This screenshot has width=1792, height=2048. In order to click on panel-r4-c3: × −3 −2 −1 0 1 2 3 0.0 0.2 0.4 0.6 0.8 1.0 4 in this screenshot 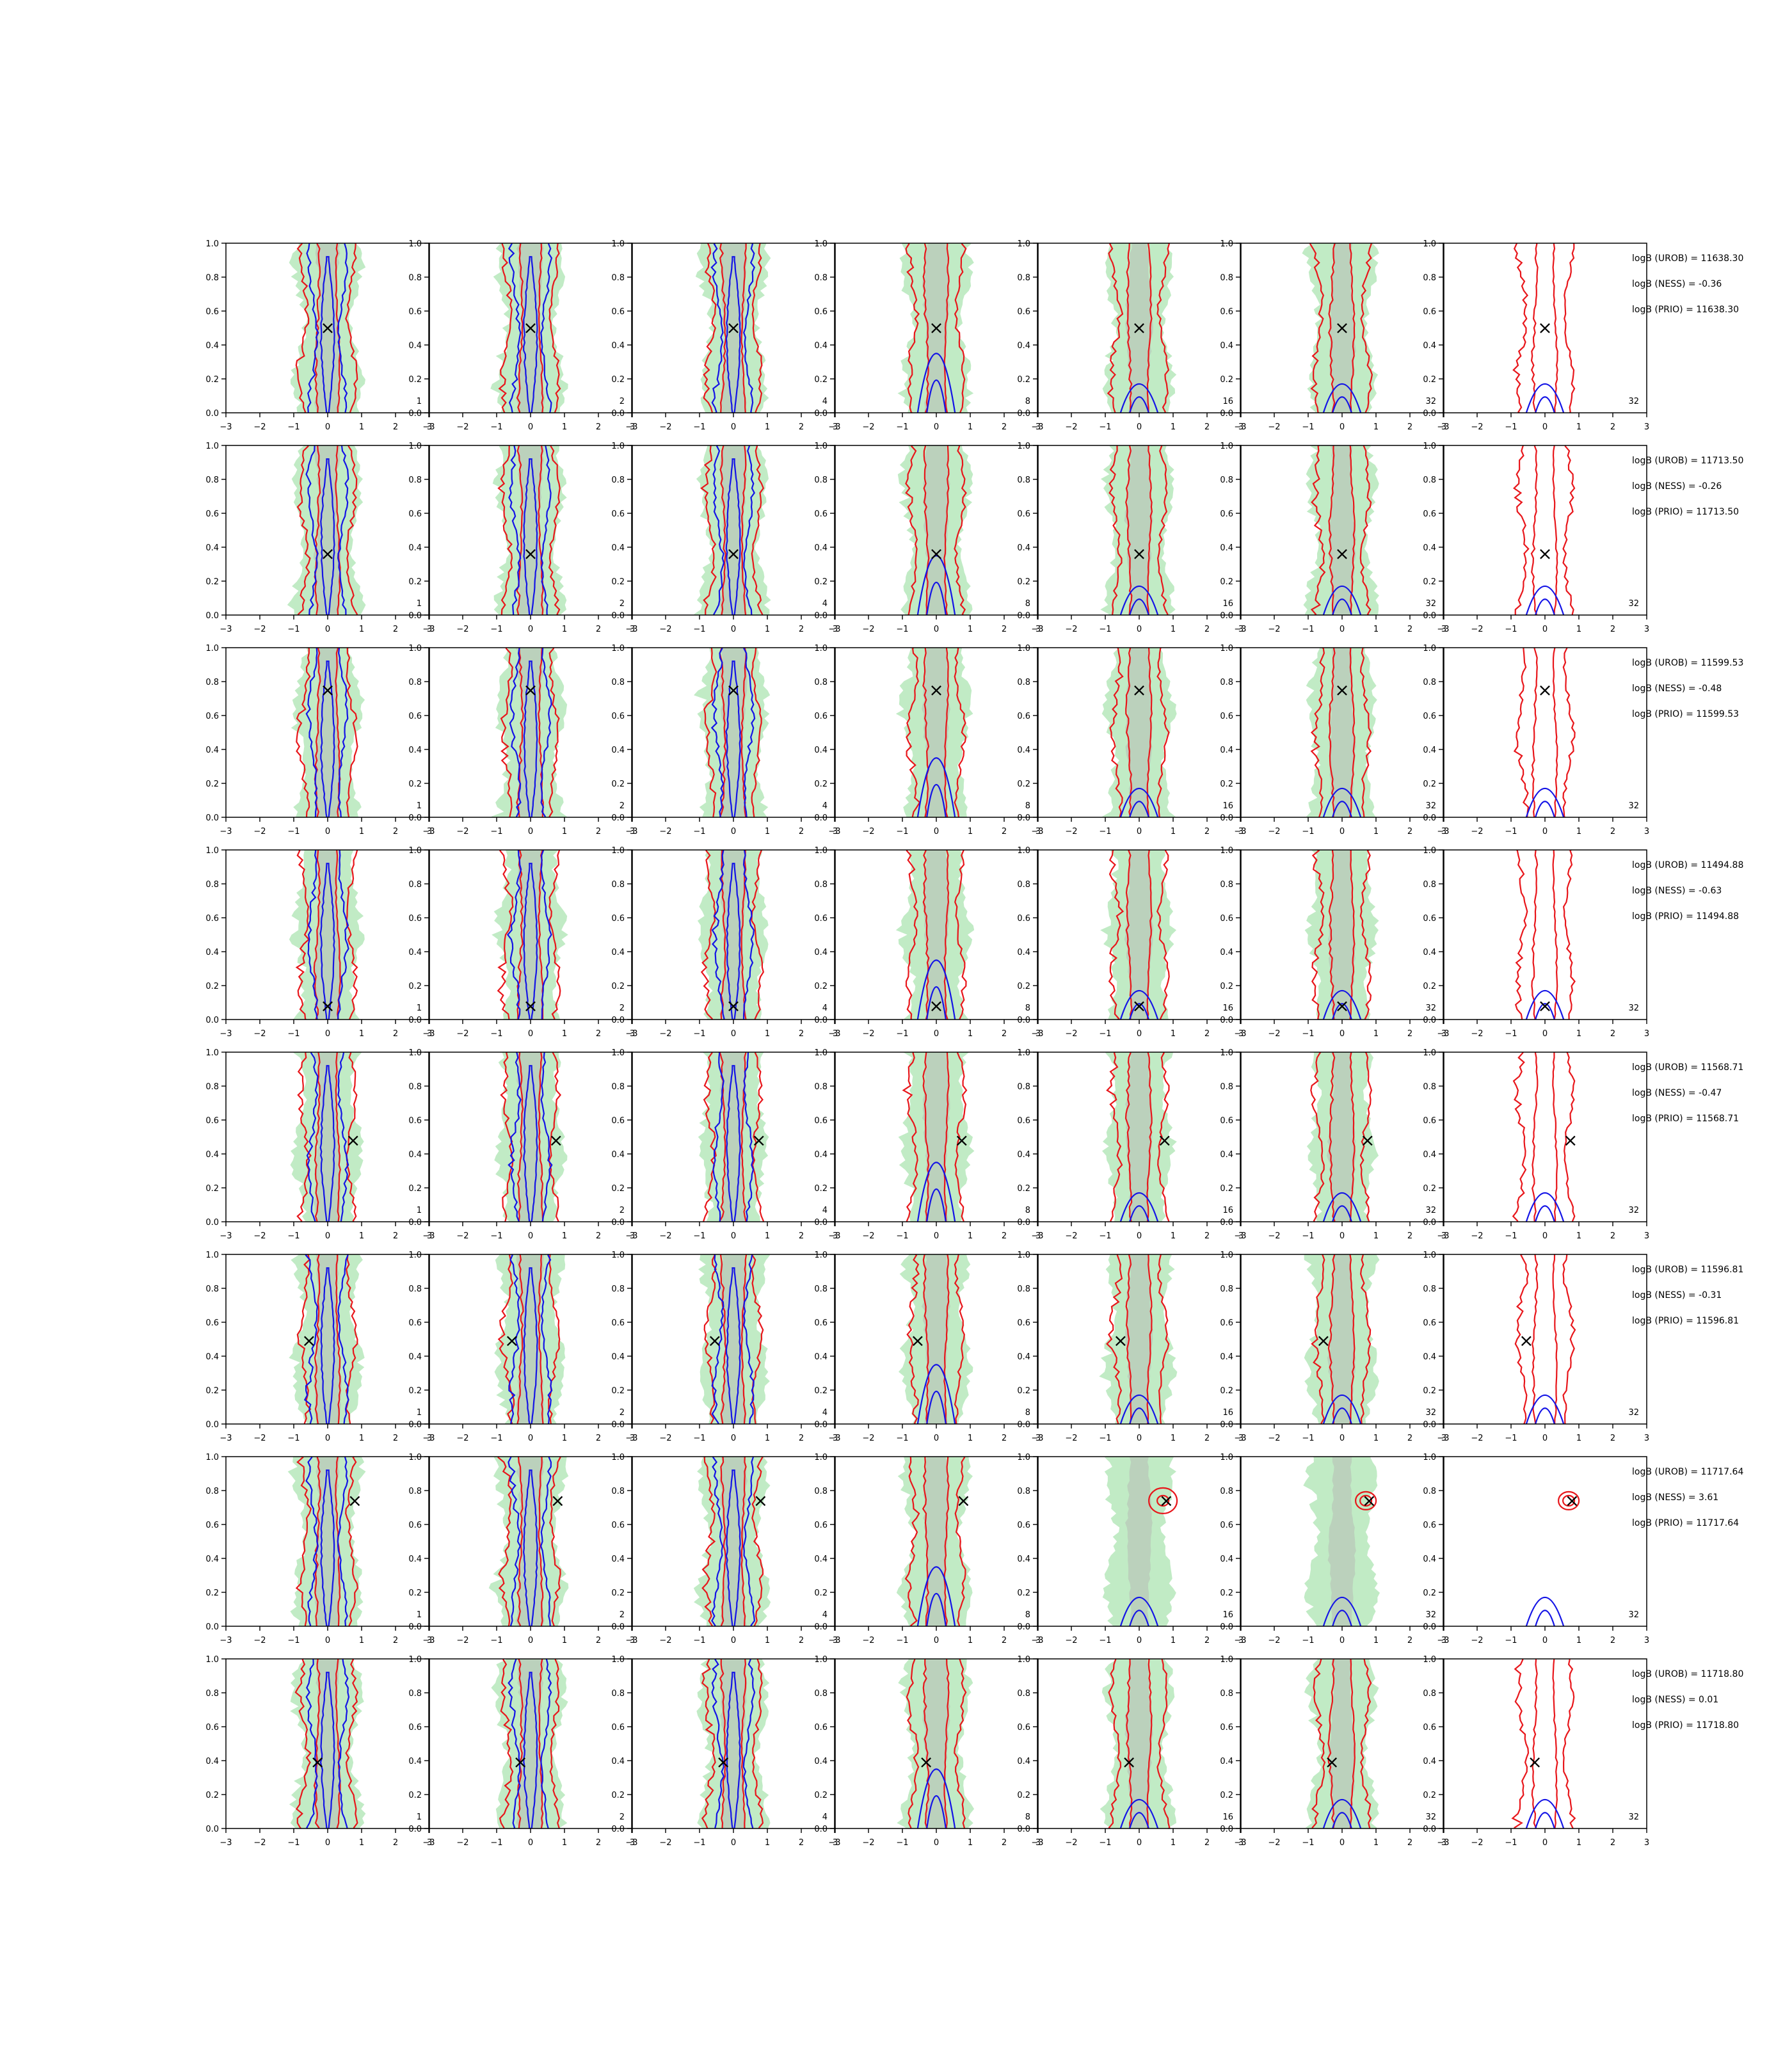, I will do `click(724, 942)`.